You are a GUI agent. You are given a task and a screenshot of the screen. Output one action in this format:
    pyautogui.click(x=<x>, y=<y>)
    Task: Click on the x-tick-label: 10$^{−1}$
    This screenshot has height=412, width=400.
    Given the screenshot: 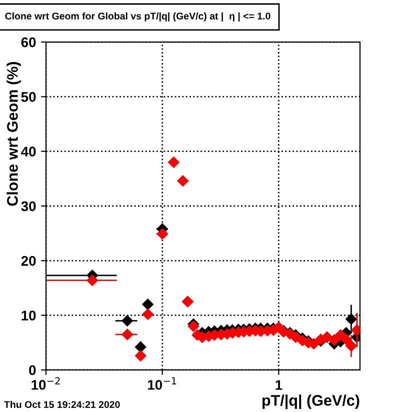 What is the action you would take?
    pyautogui.click(x=162, y=383)
    